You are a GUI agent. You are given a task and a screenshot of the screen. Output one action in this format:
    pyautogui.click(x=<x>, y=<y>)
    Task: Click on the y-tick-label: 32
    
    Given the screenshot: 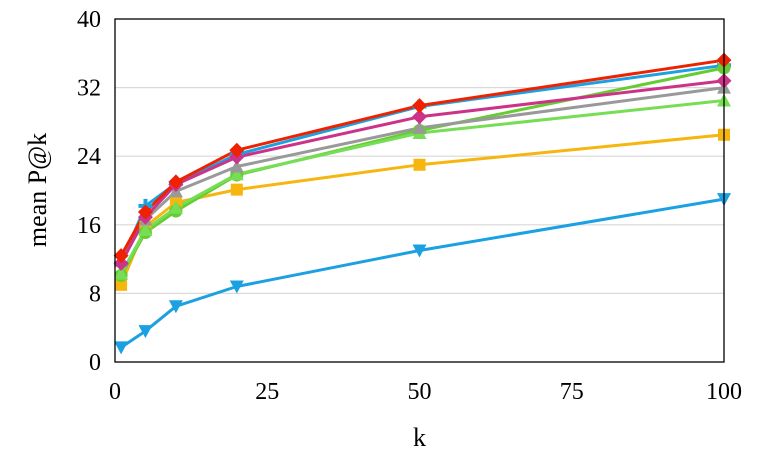 What is the action you would take?
    pyautogui.click(x=89, y=89)
    